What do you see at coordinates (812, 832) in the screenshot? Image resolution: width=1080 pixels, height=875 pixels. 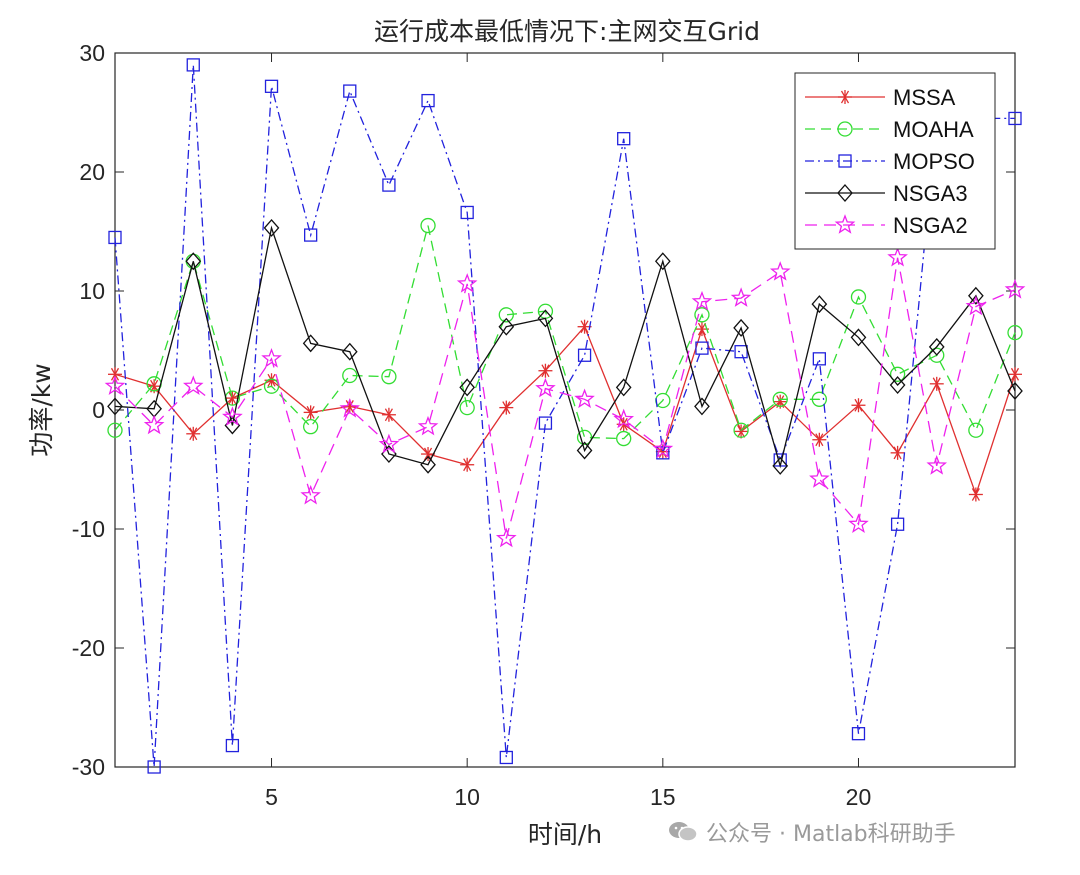 I see `watermark: 公众号 · Matlab科研助手` at bounding box center [812, 832].